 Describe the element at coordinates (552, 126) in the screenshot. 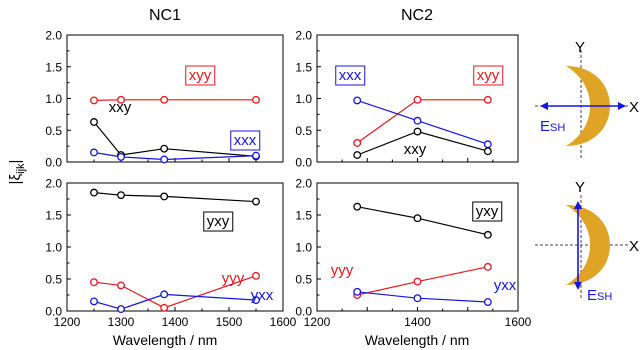

I see `inset-top-esh-label: ESH` at that location.